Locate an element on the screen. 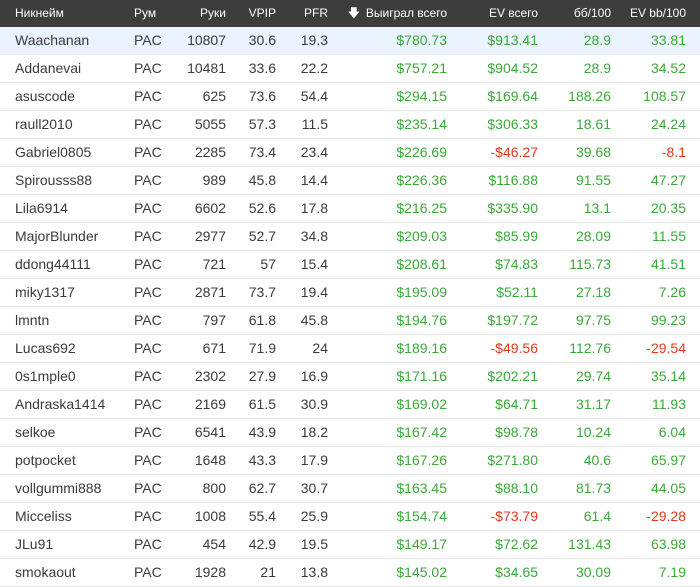 The height and width of the screenshot is (587, 700). cell-vpip: 33.6 is located at coordinates (262, 68).